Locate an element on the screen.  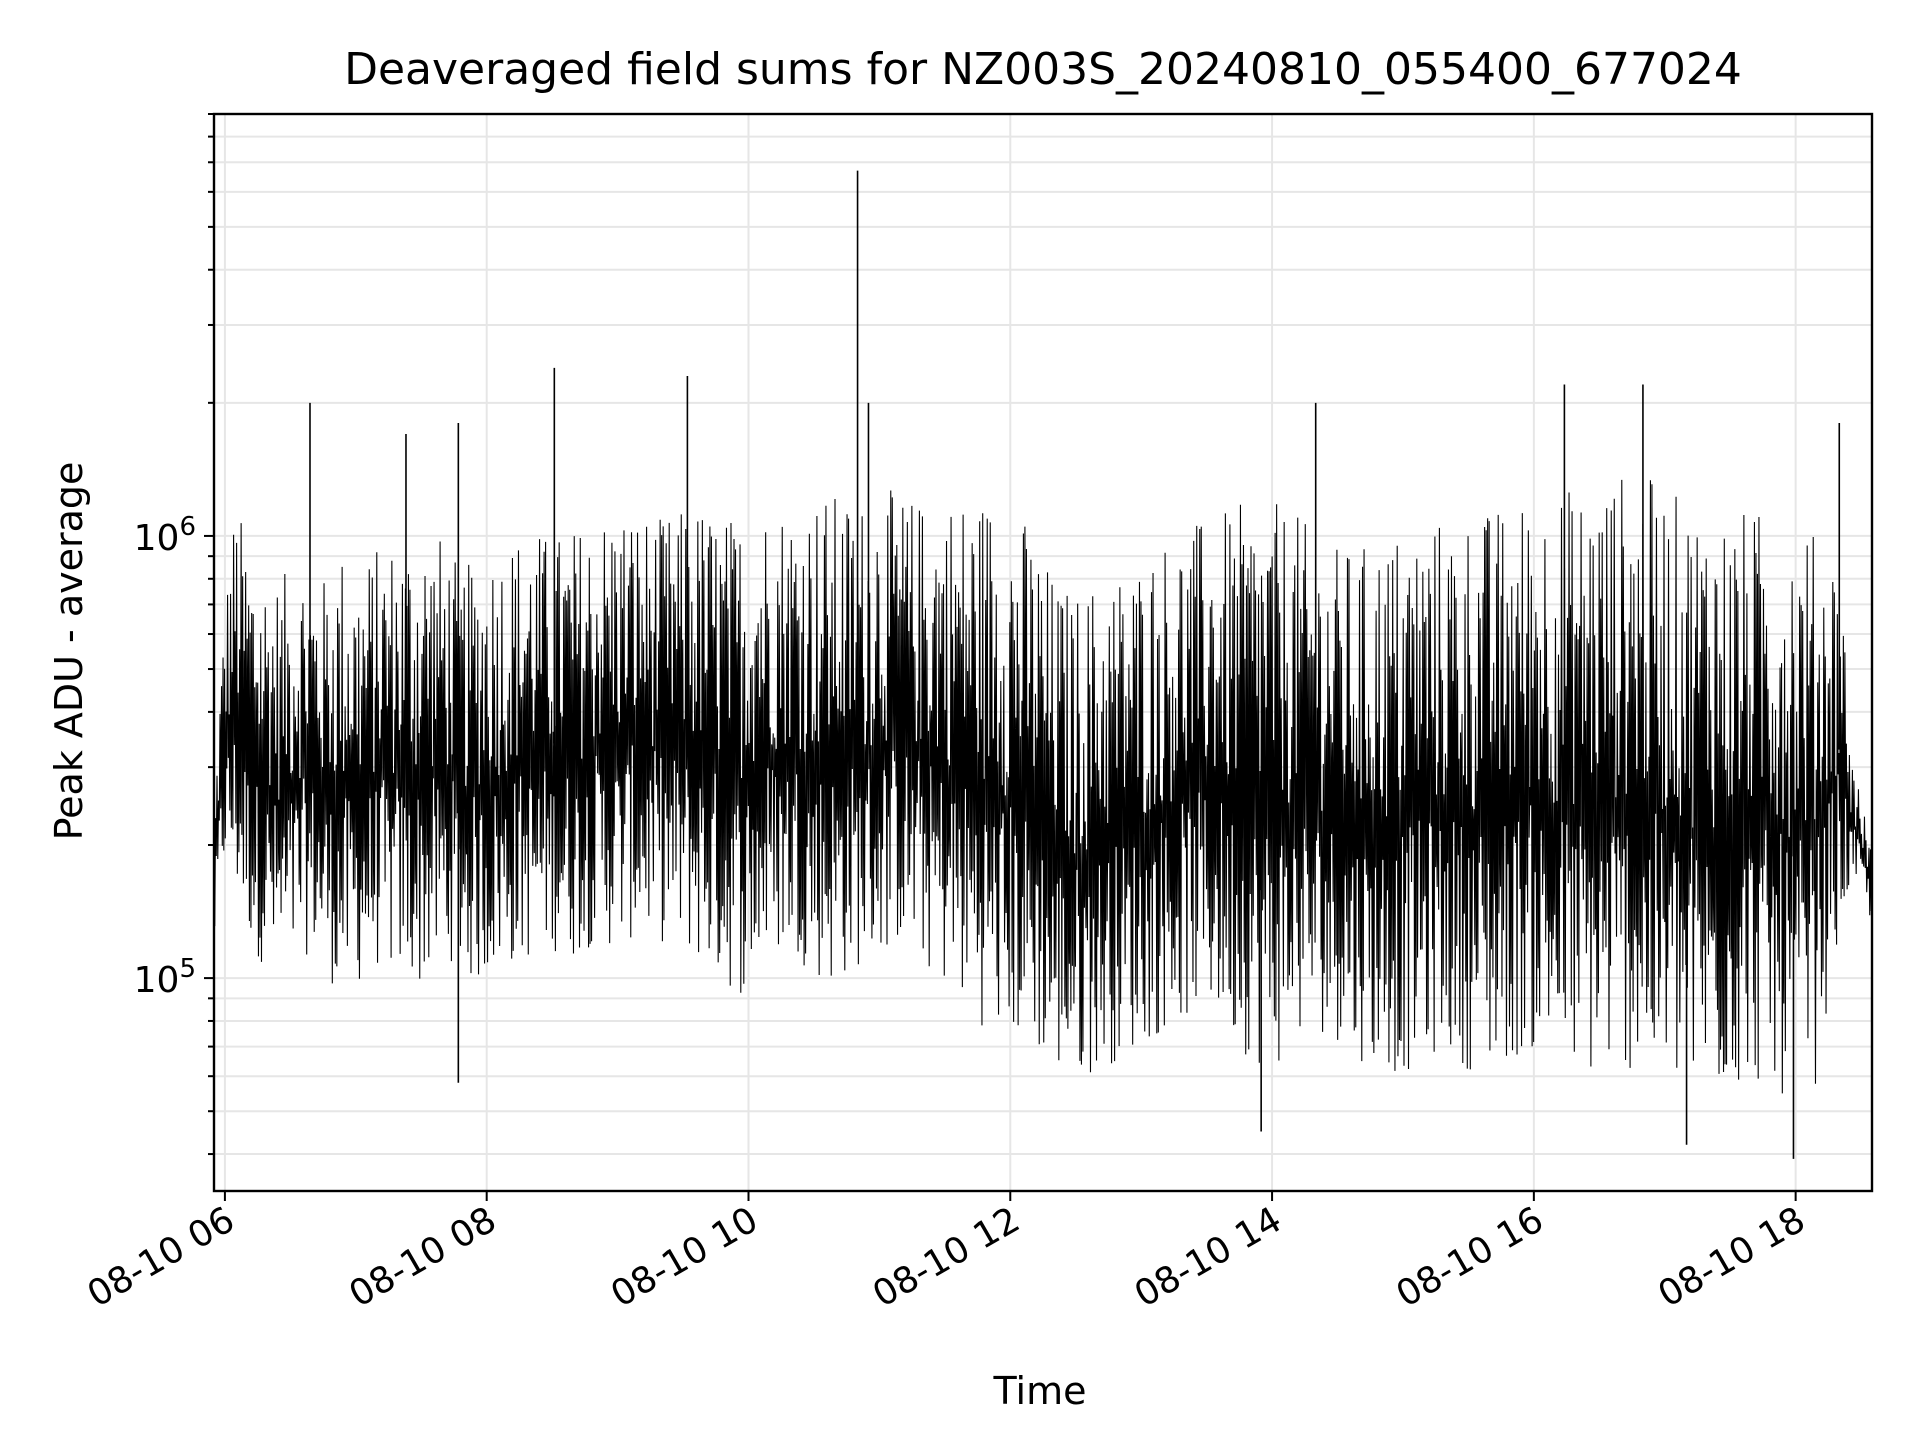
y-tick-label: 10⁵ is located at coordinates (165, 977).